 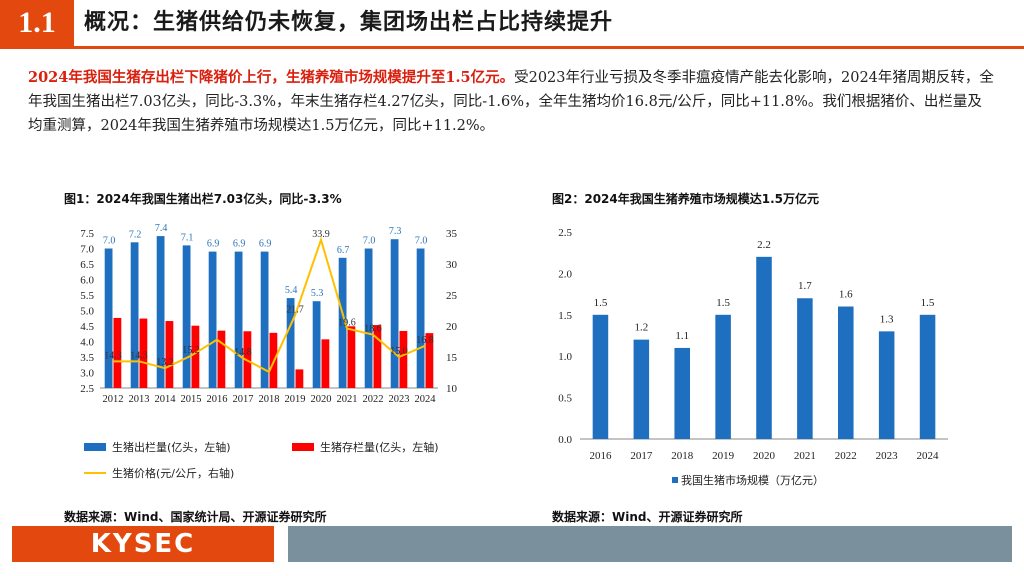 What do you see at coordinates (171, 447) in the screenshot?
I see `legend-label: 生猪出栏量(亿头，左轴)` at bounding box center [171, 447].